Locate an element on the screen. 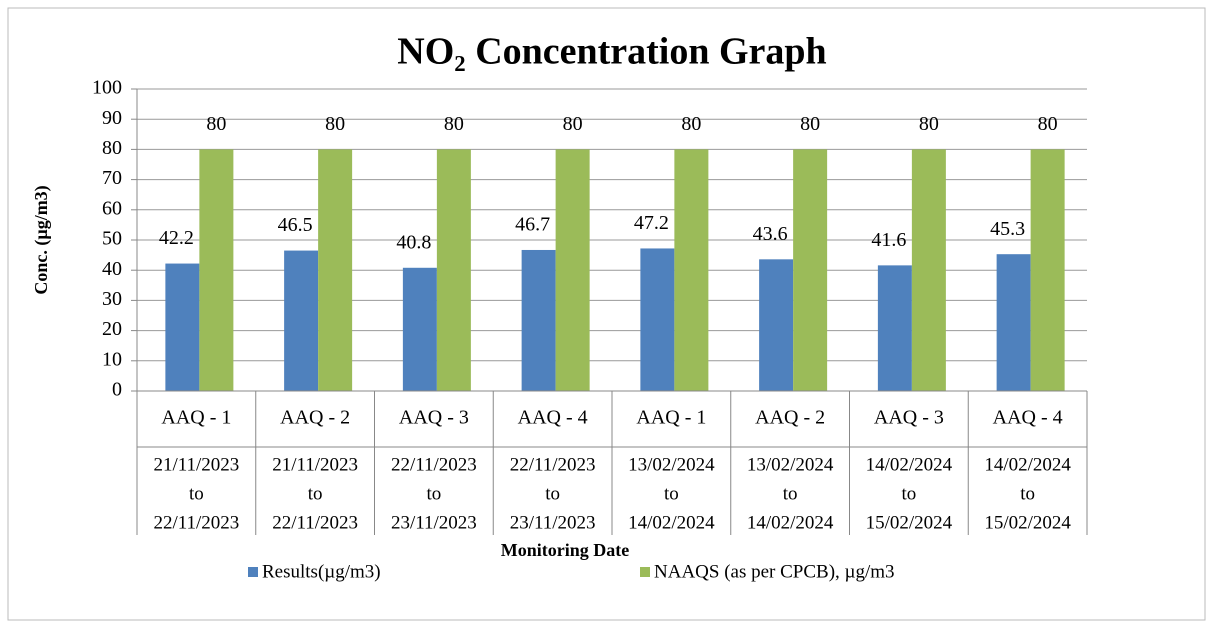  data-label: 40.8 is located at coordinates (413, 242).